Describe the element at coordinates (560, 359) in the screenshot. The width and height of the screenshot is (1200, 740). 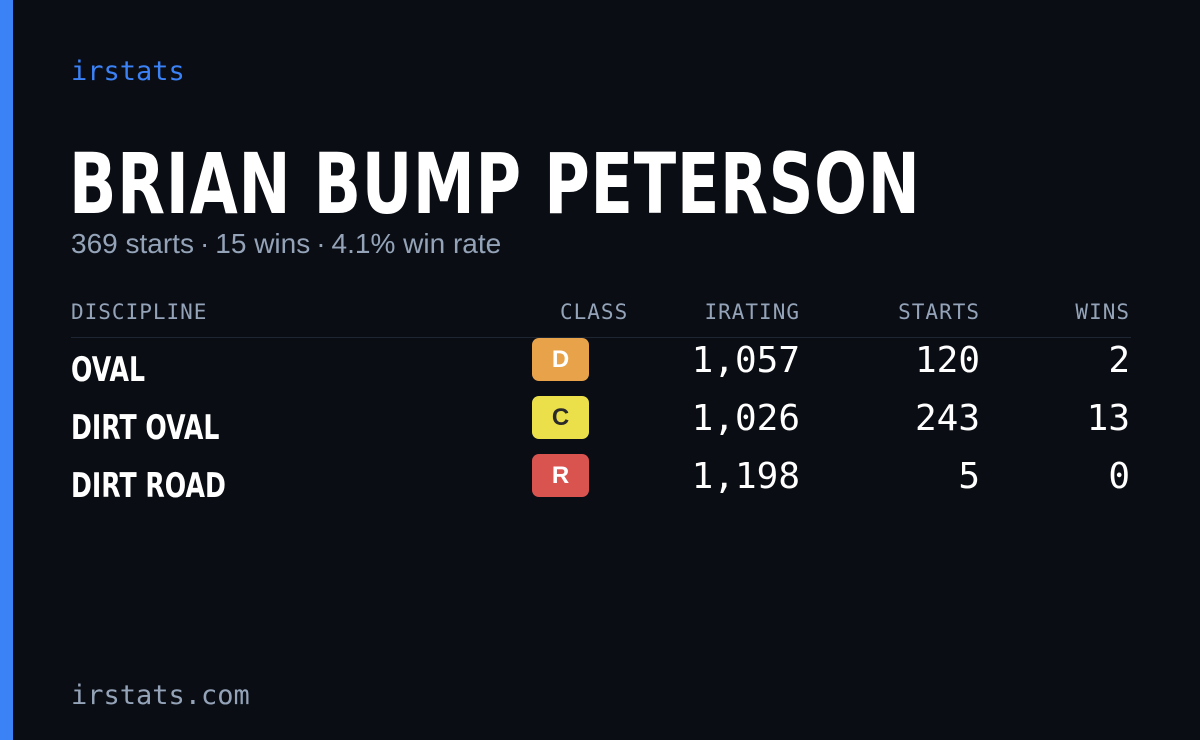
I see `license-class-badge: D` at that location.